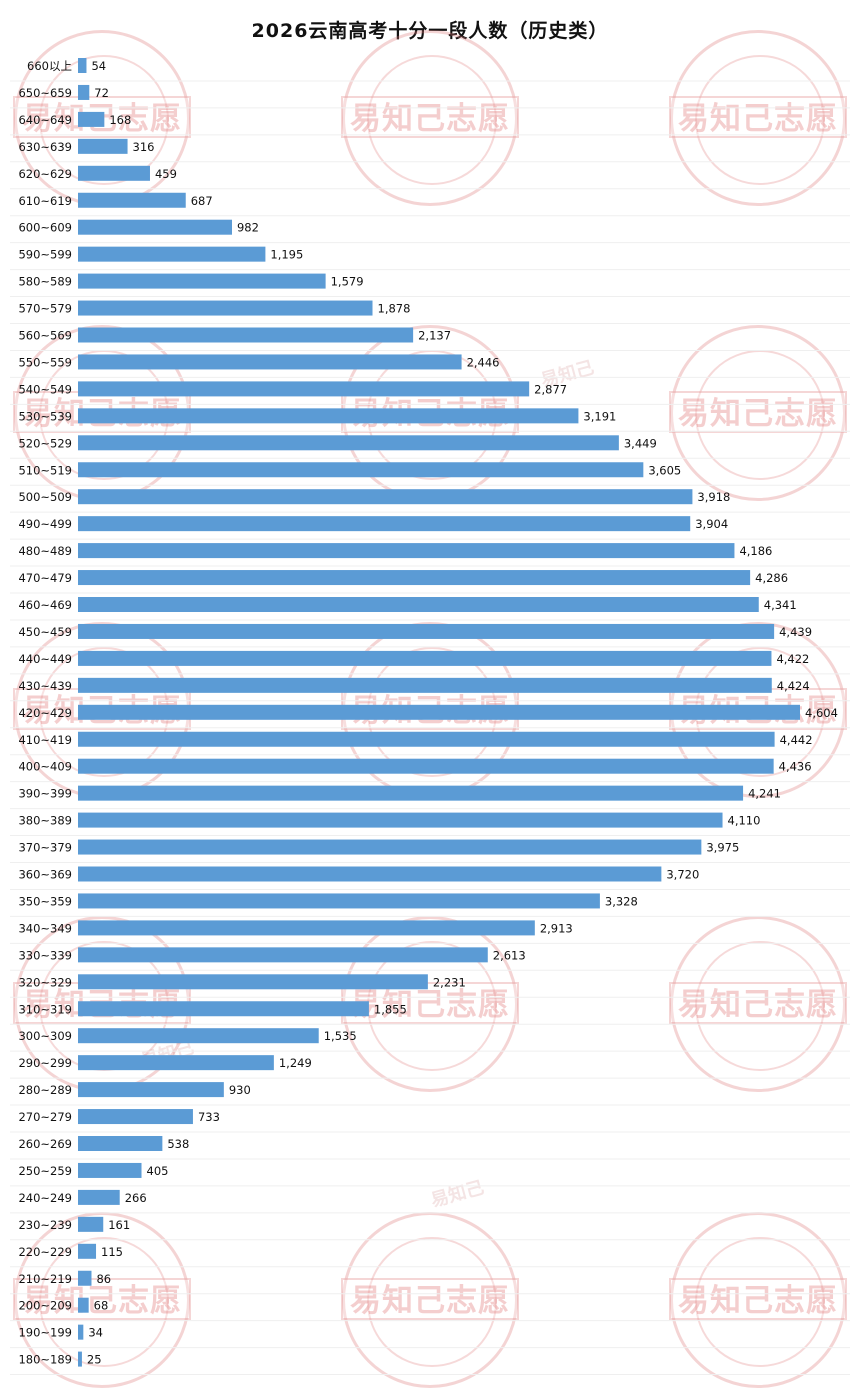 The image size is (860, 1392). I want to click on value-label: 3,605, so click(664, 470).